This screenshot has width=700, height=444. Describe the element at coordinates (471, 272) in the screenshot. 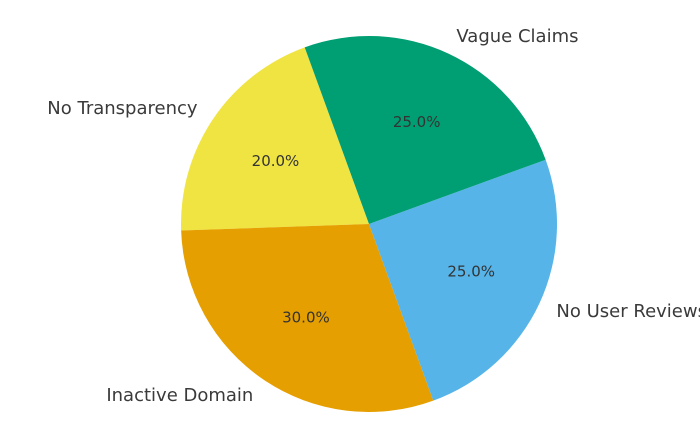

I see `pie-percent-label-no-user-reviews: 25.0%` at that location.